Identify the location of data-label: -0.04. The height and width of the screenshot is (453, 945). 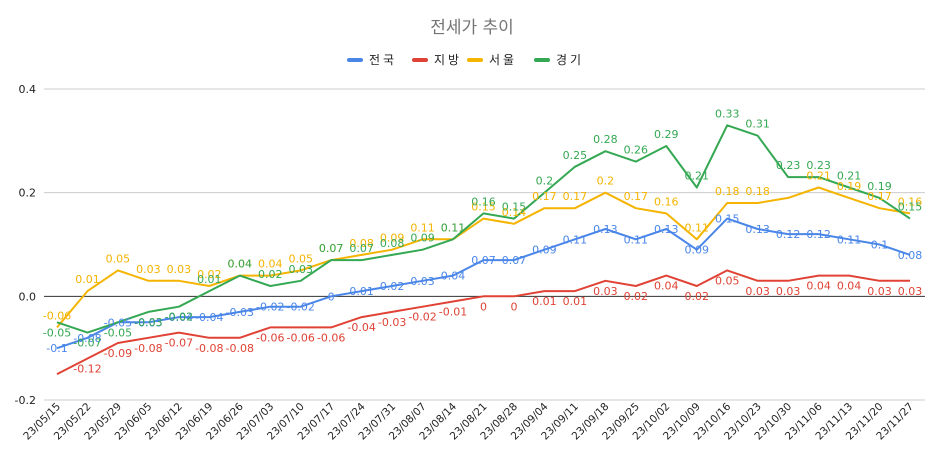
(209, 317).